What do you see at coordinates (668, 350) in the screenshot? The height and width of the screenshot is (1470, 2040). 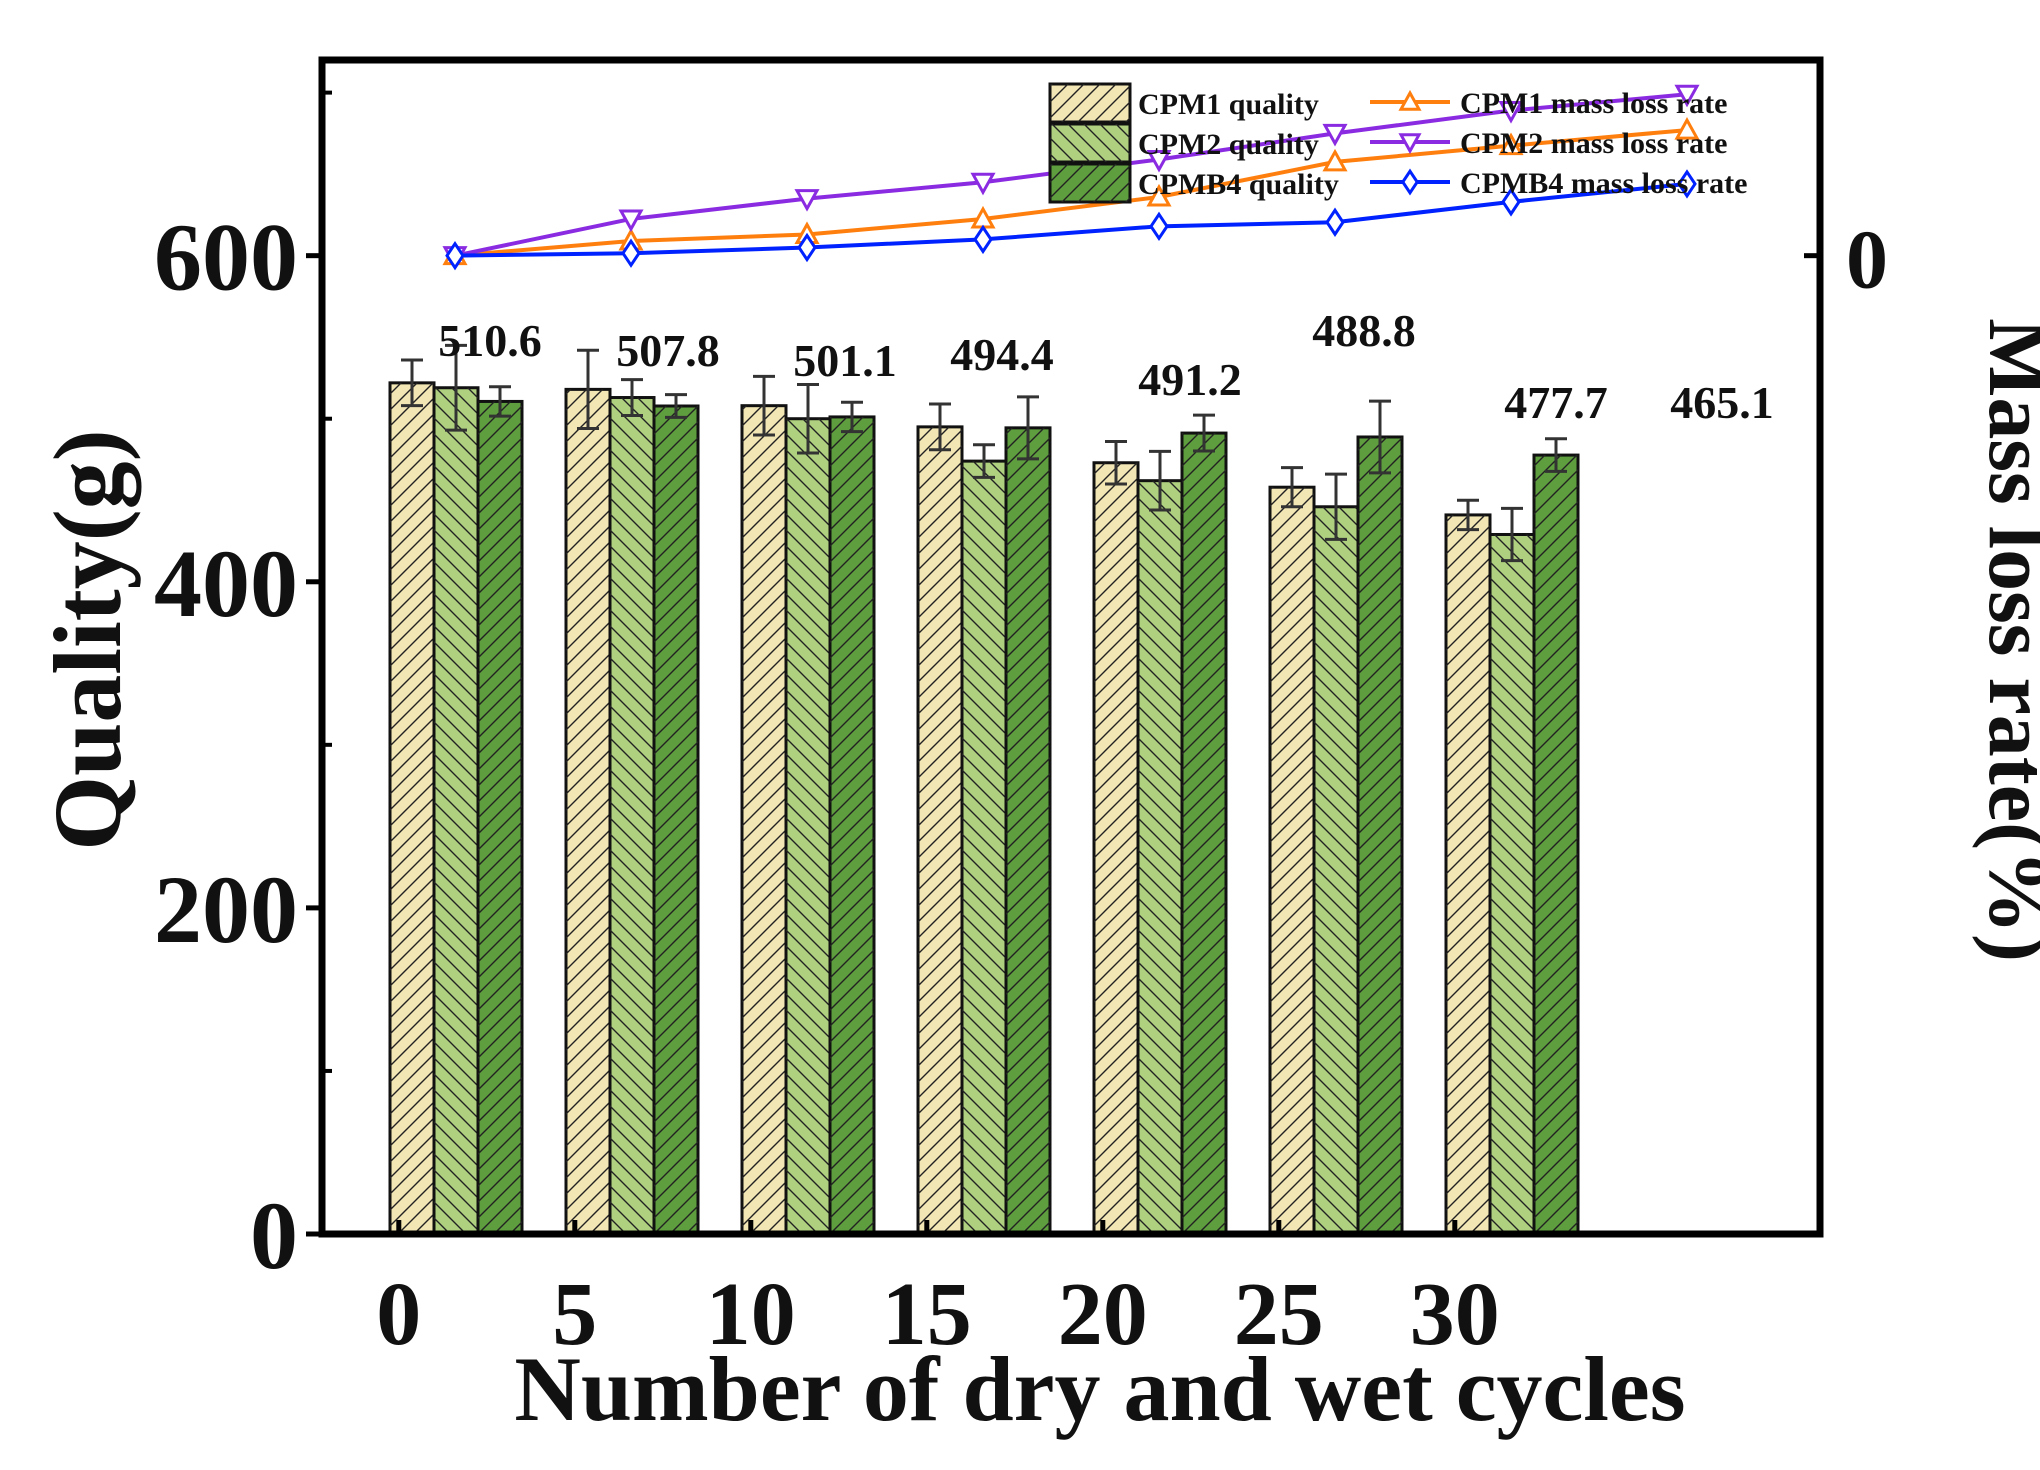 I see `data-label-1: 507.8` at bounding box center [668, 350].